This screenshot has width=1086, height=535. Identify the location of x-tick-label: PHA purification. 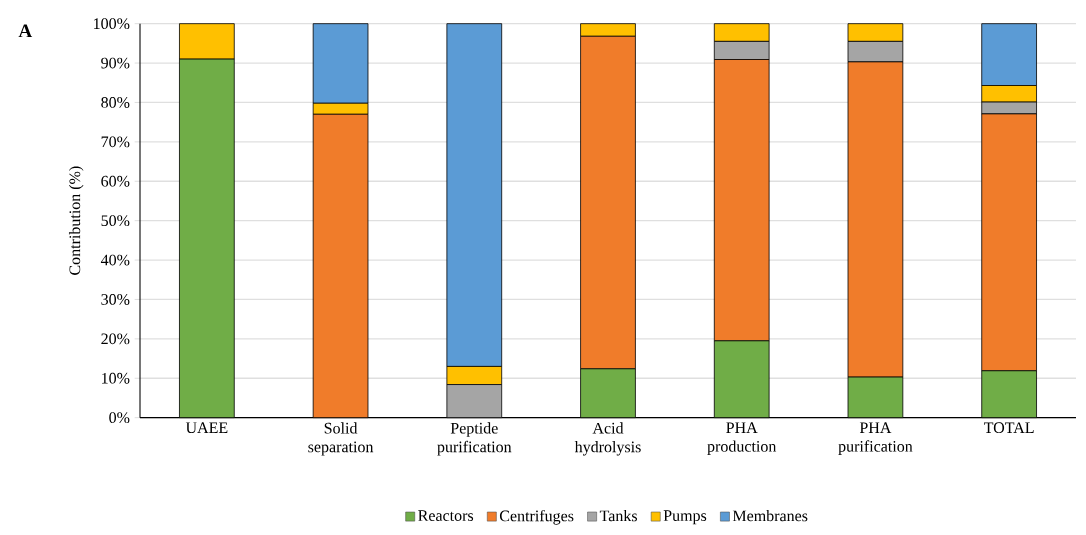
(875, 438).